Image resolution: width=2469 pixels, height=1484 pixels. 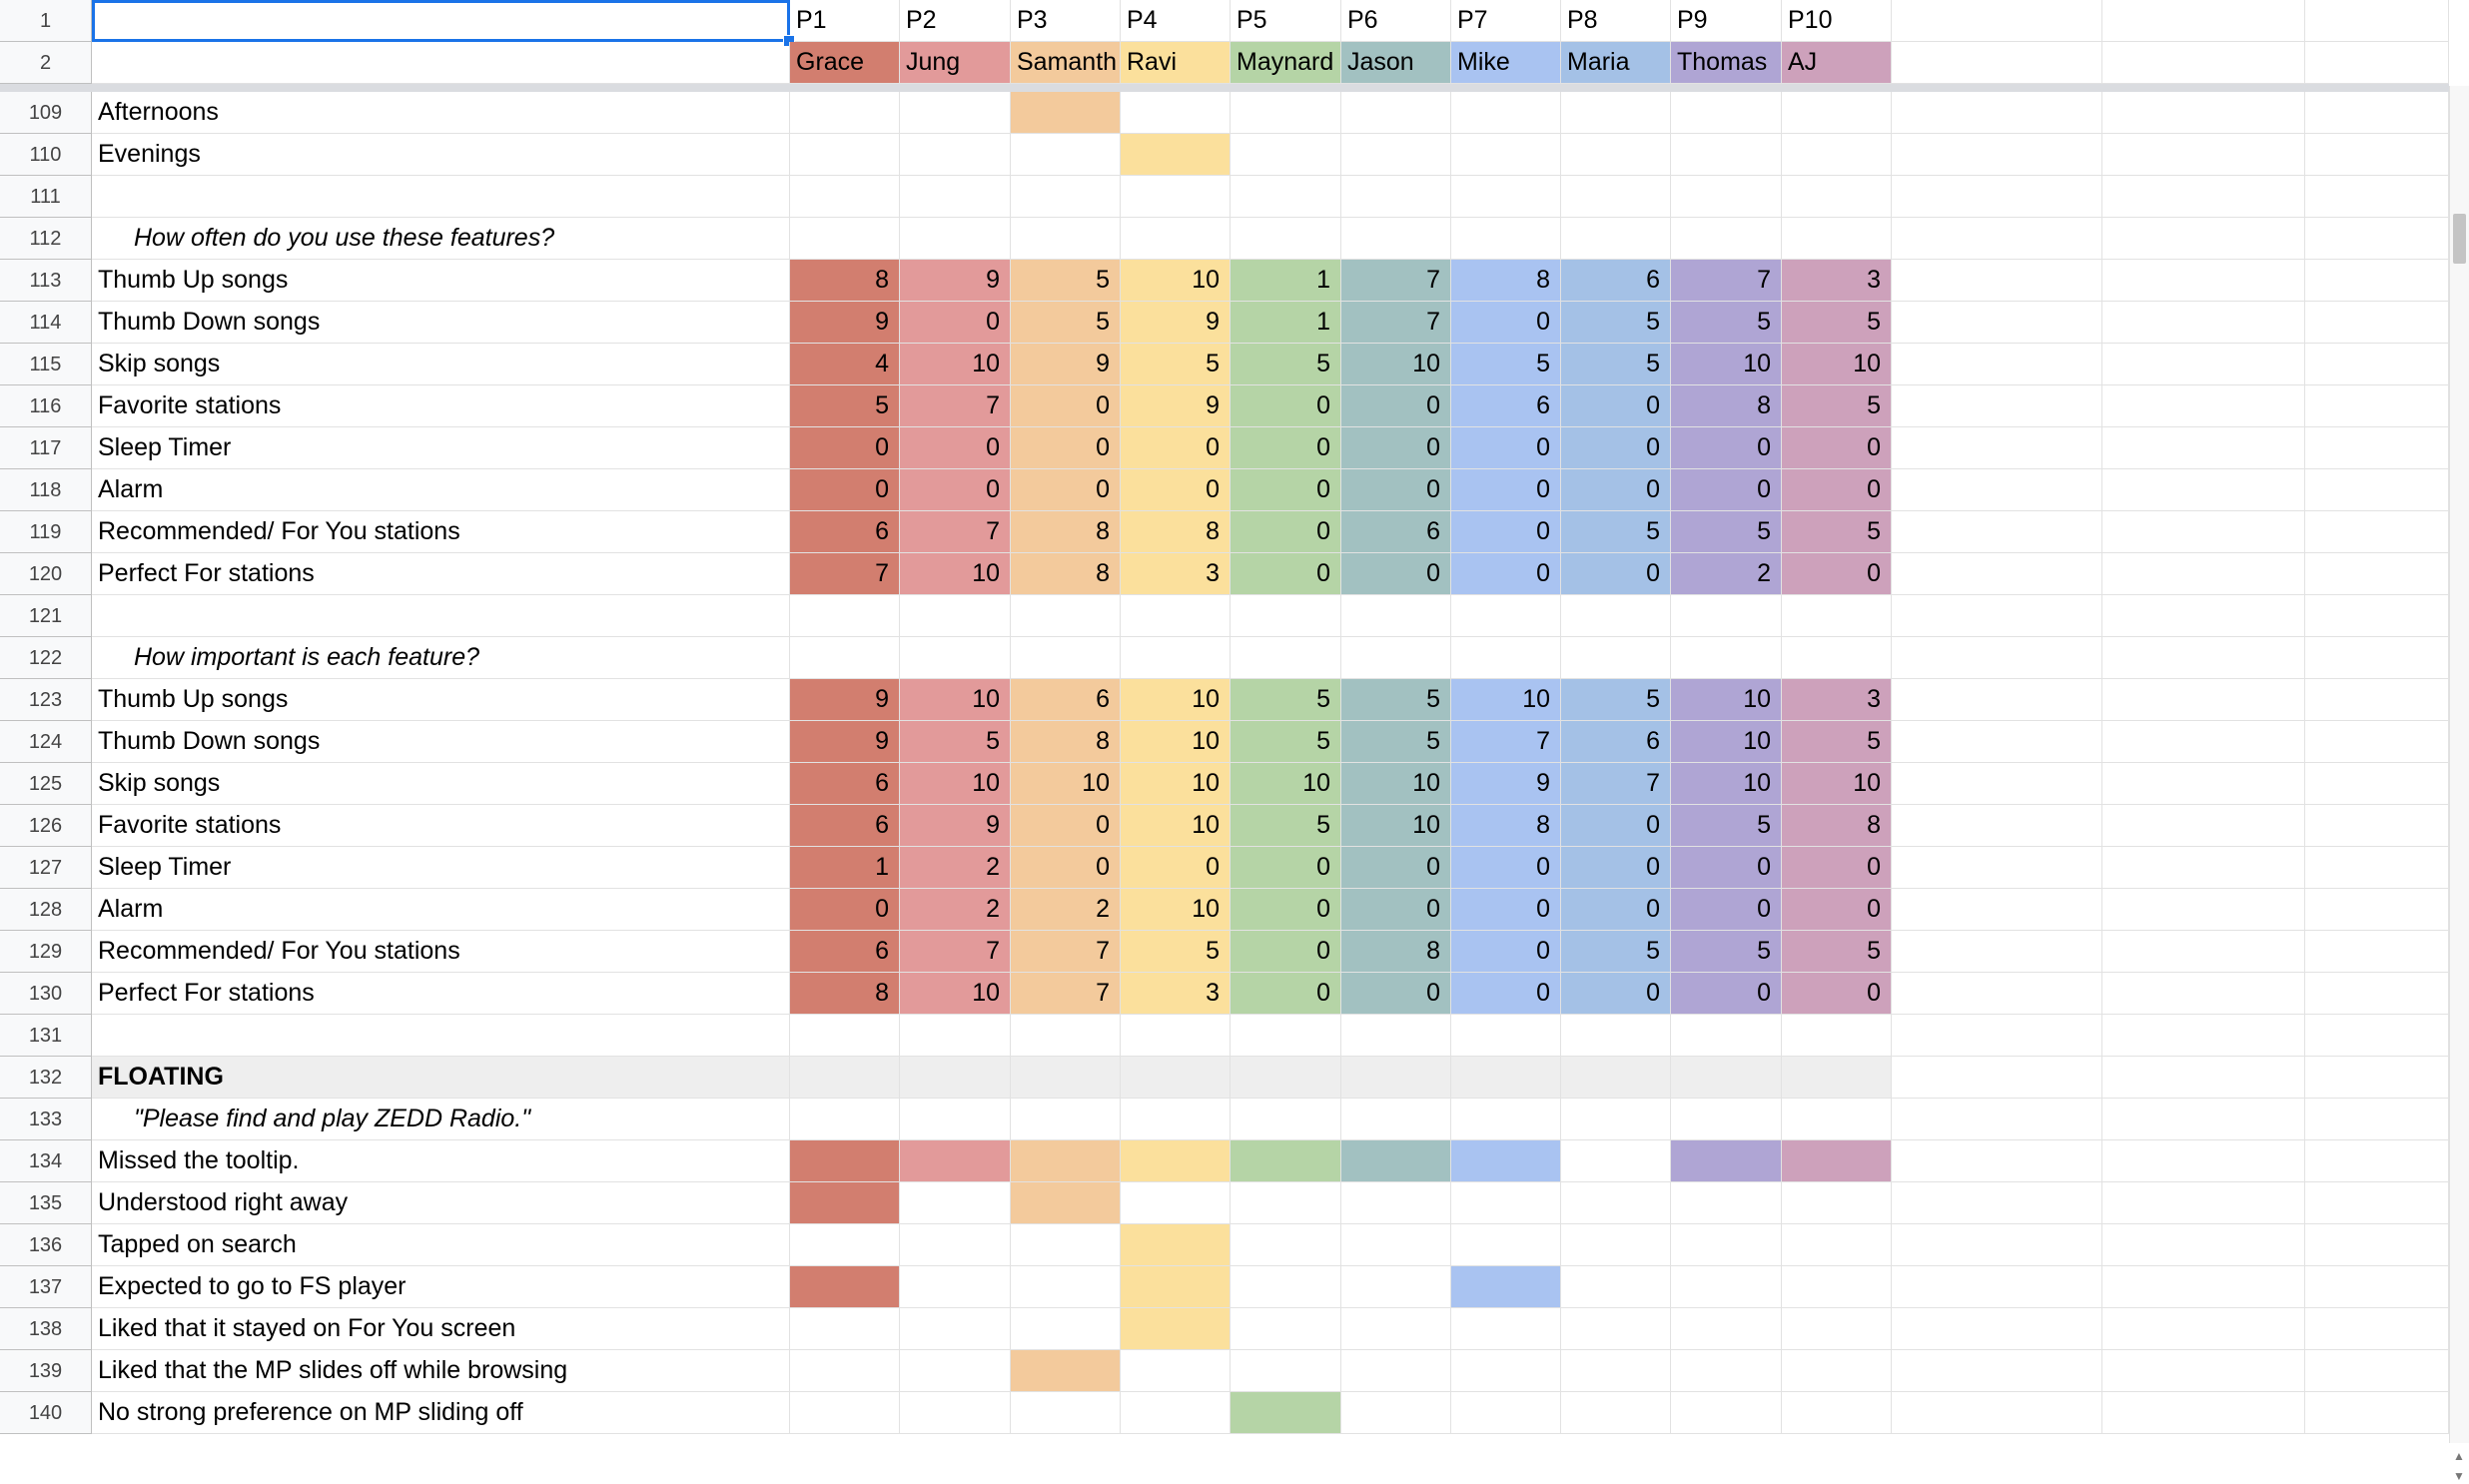 I want to click on score-cell: 2, so click(x=956, y=910).